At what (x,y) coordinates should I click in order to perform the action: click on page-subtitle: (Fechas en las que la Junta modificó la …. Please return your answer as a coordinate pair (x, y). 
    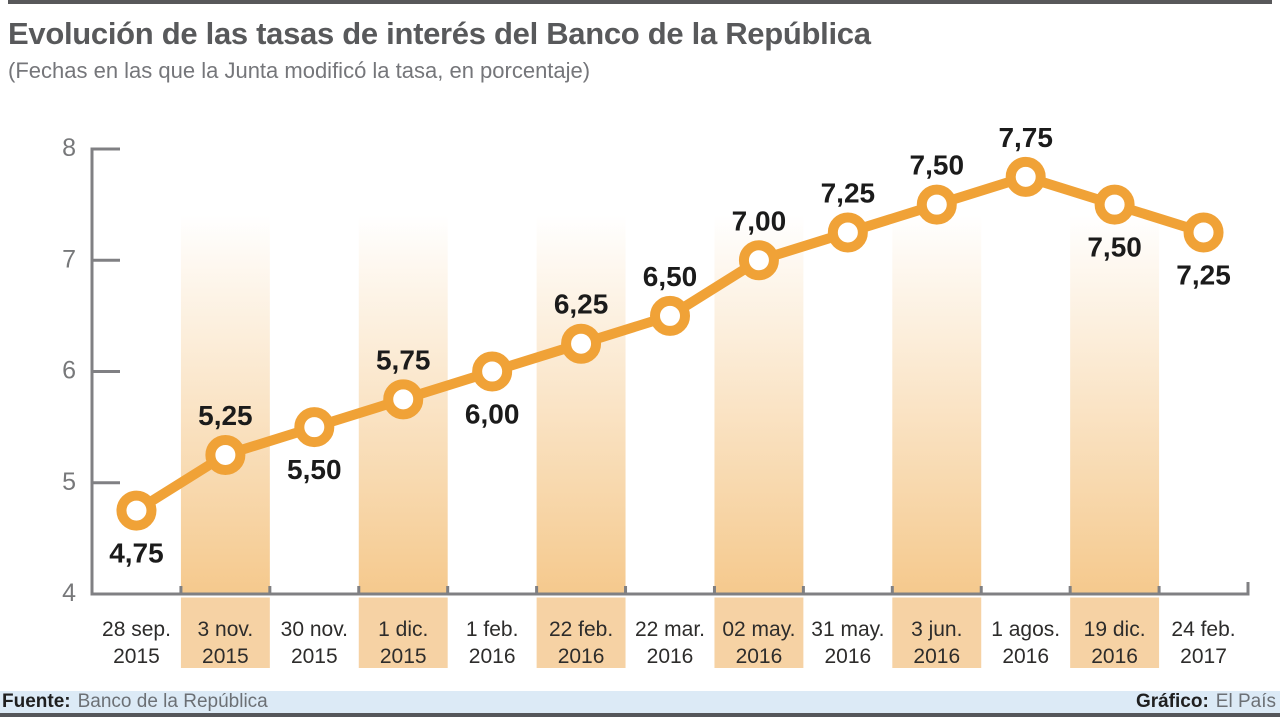
    Looking at the image, I should click on (299, 70).